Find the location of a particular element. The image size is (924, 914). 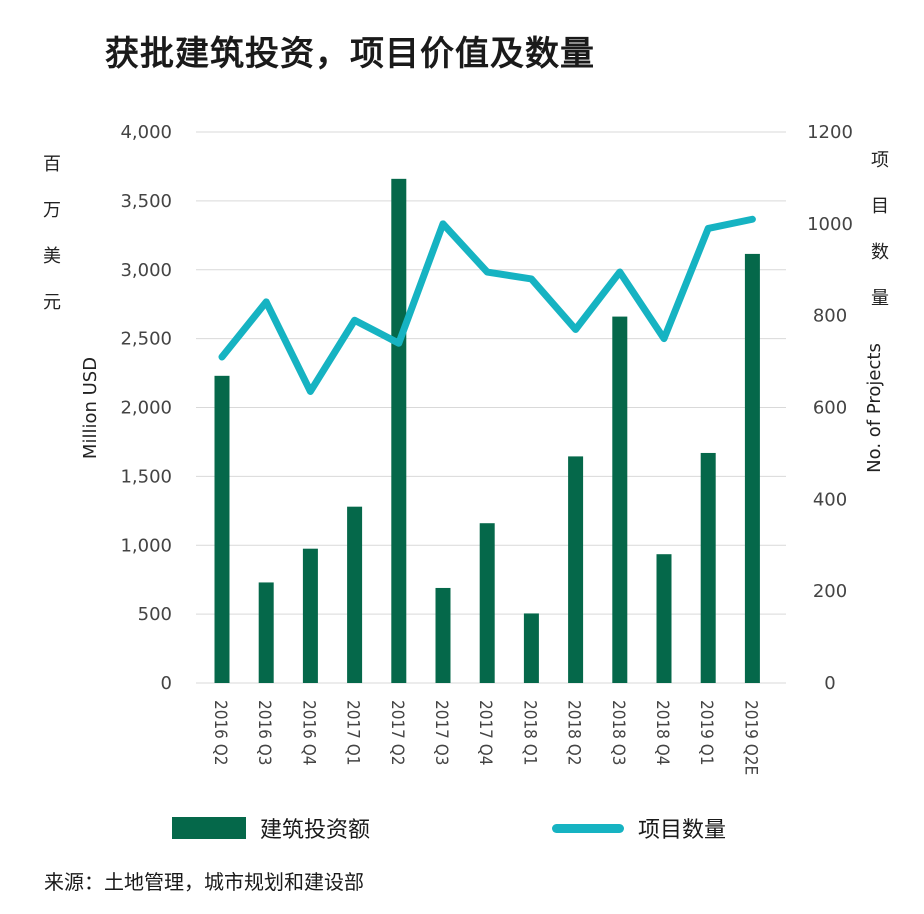

legend-swatch-line is located at coordinates (588, 828).